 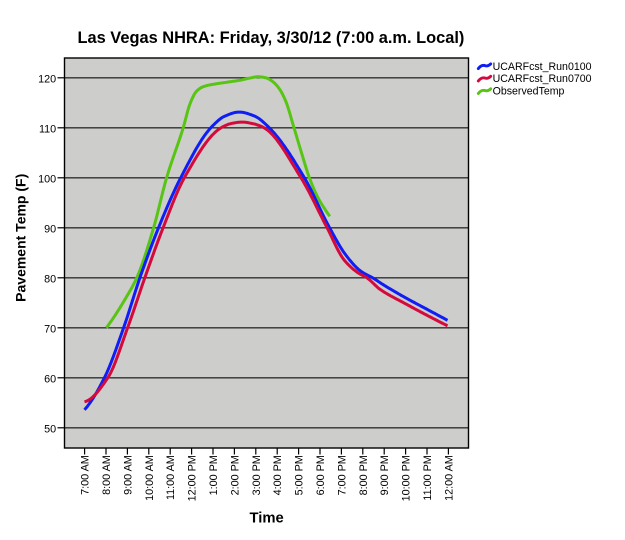 What do you see at coordinates (257, 475) in the screenshot?
I see `svg-text: 3:00 PM` at bounding box center [257, 475].